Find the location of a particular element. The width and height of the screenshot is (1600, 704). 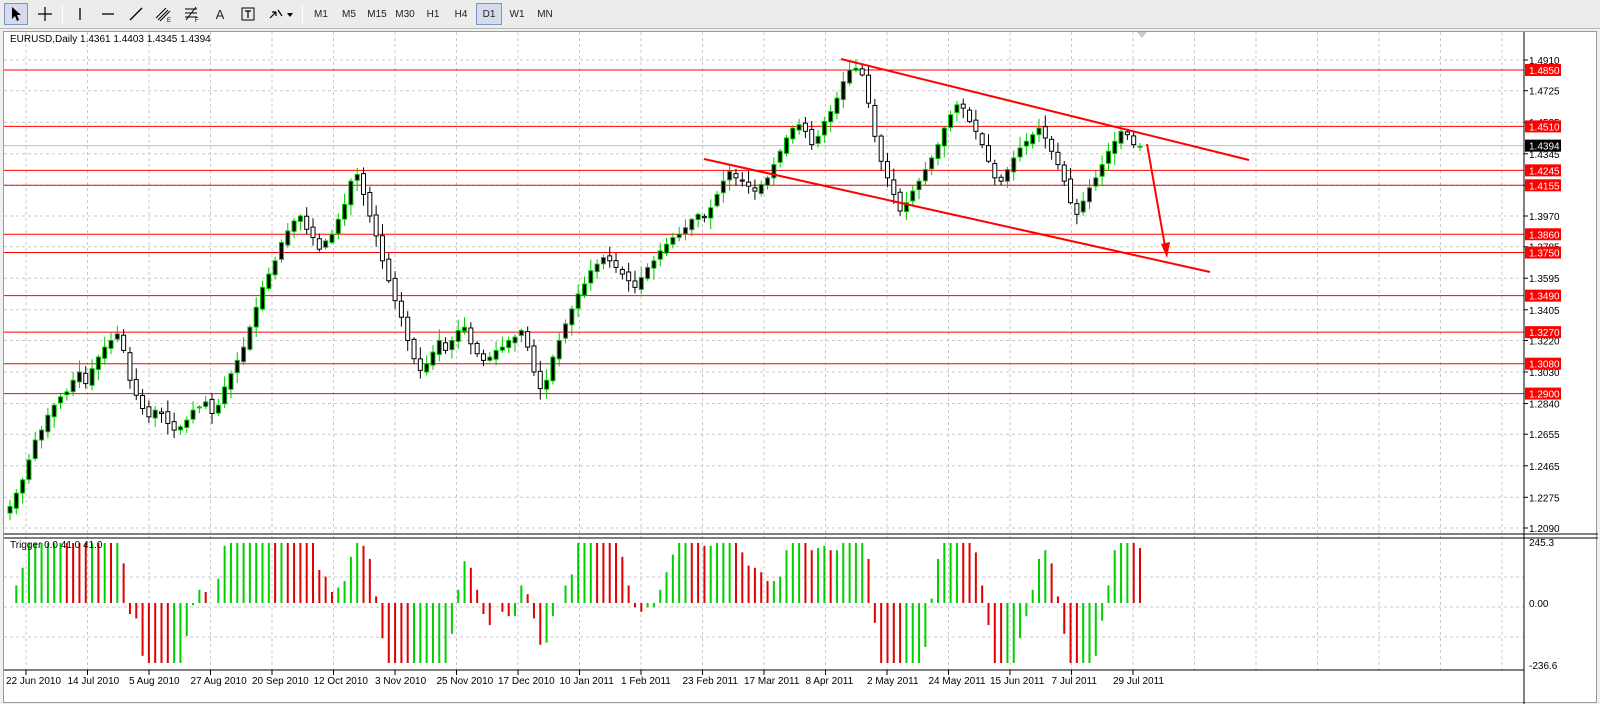

cursor-tool-button is located at coordinates (16, 14).